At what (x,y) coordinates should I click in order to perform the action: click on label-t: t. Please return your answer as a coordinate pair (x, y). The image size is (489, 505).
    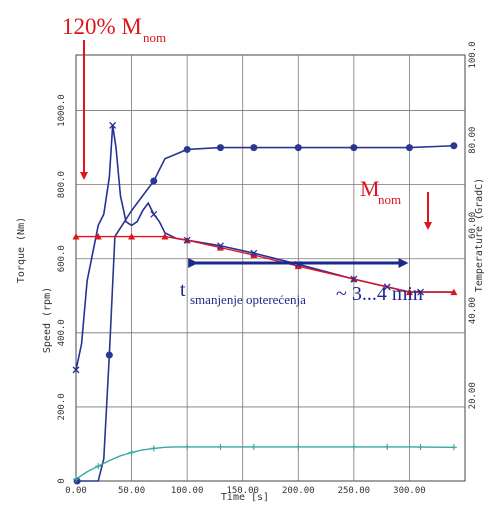
    Looking at the image, I should click on (183, 290).